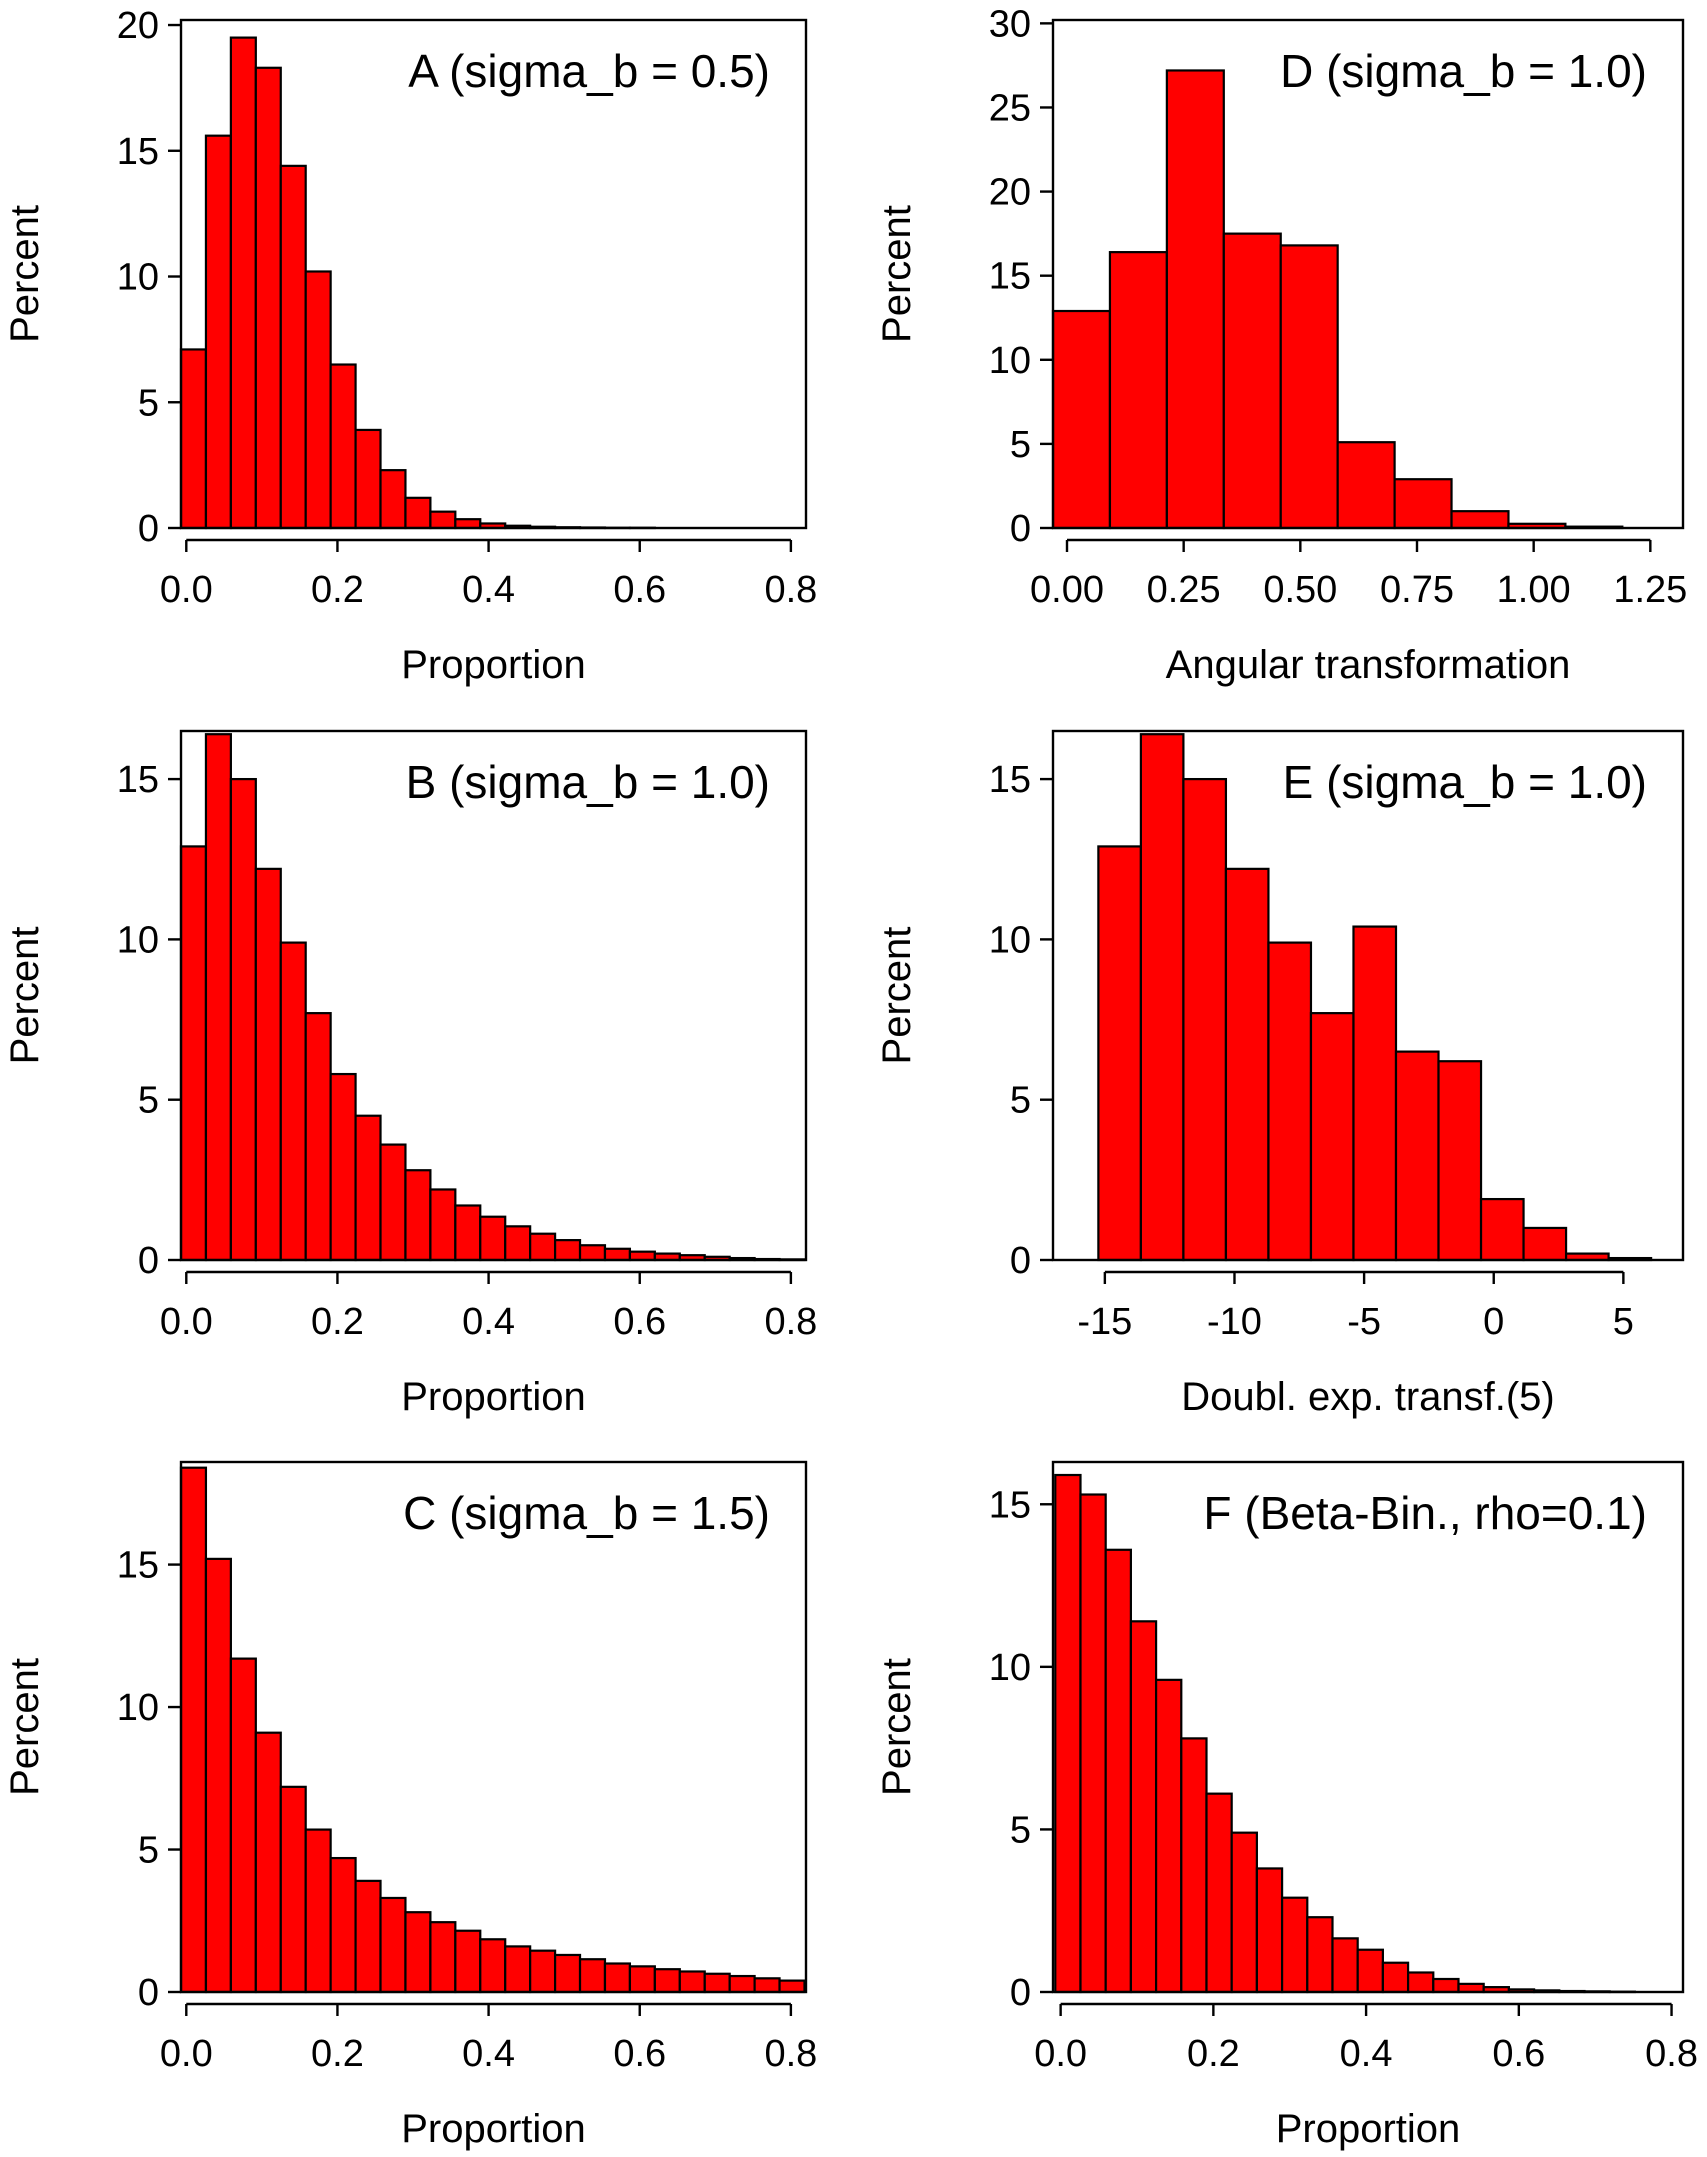  What do you see at coordinates (1010, 24) in the screenshot?
I see `y-tick-label: 30` at bounding box center [1010, 24].